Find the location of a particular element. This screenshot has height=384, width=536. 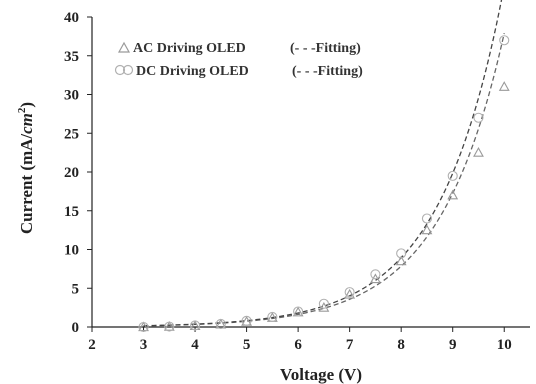

x-tick-label: 10 is located at coordinates (504, 345).